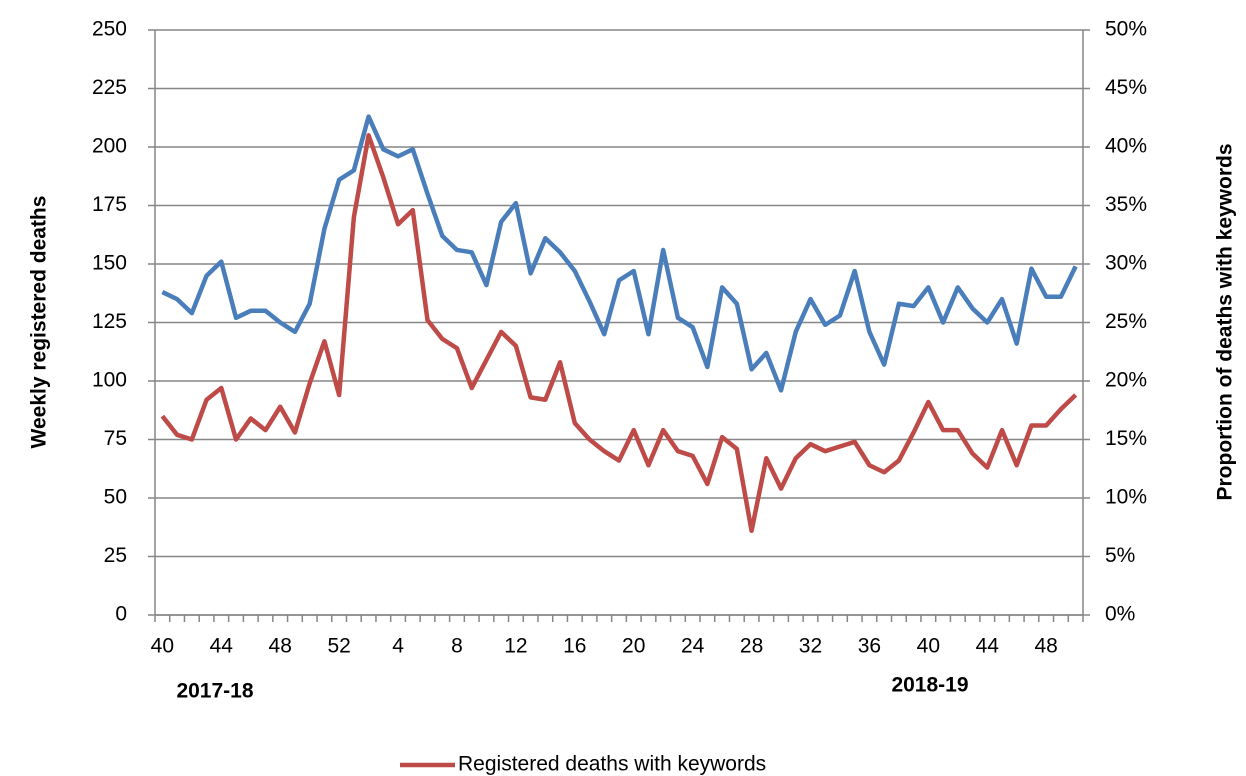 The image size is (1246, 776). What do you see at coordinates (1126, 380) in the screenshot?
I see `y2-tick-label: 20%` at bounding box center [1126, 380].